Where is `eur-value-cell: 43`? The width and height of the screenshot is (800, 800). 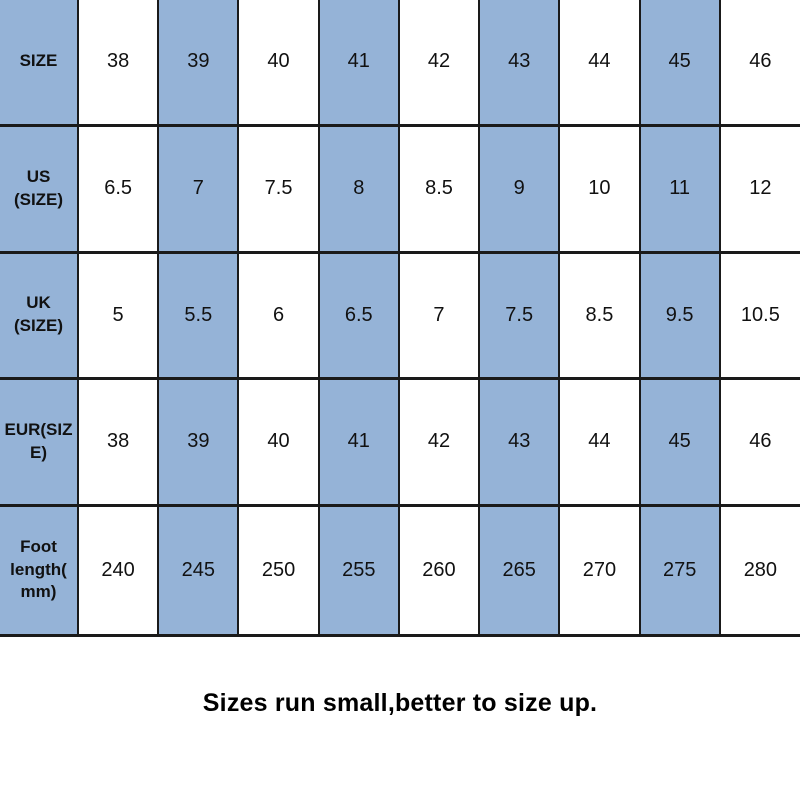 eur-value-cell: 43 is located at coordinates (519, 441).